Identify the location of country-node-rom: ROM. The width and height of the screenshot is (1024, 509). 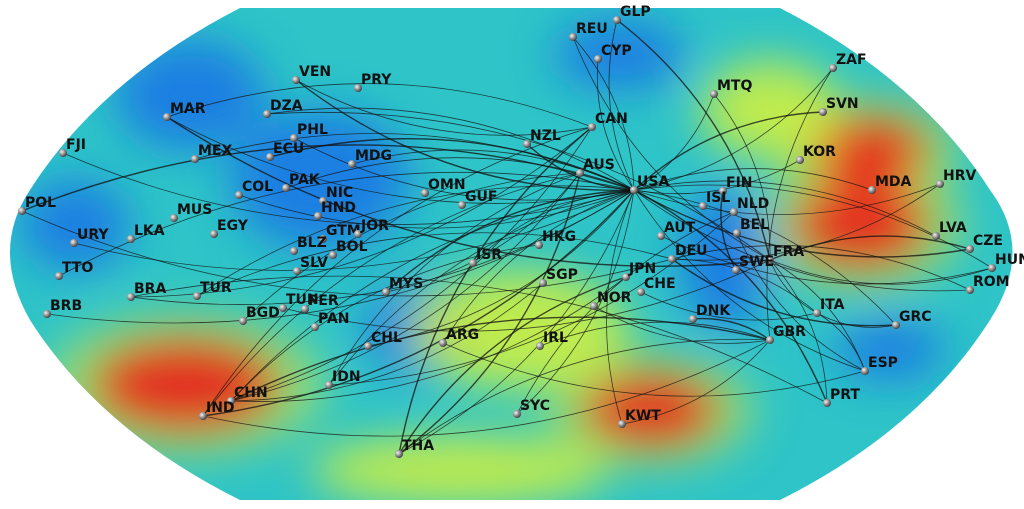
(988, 284).